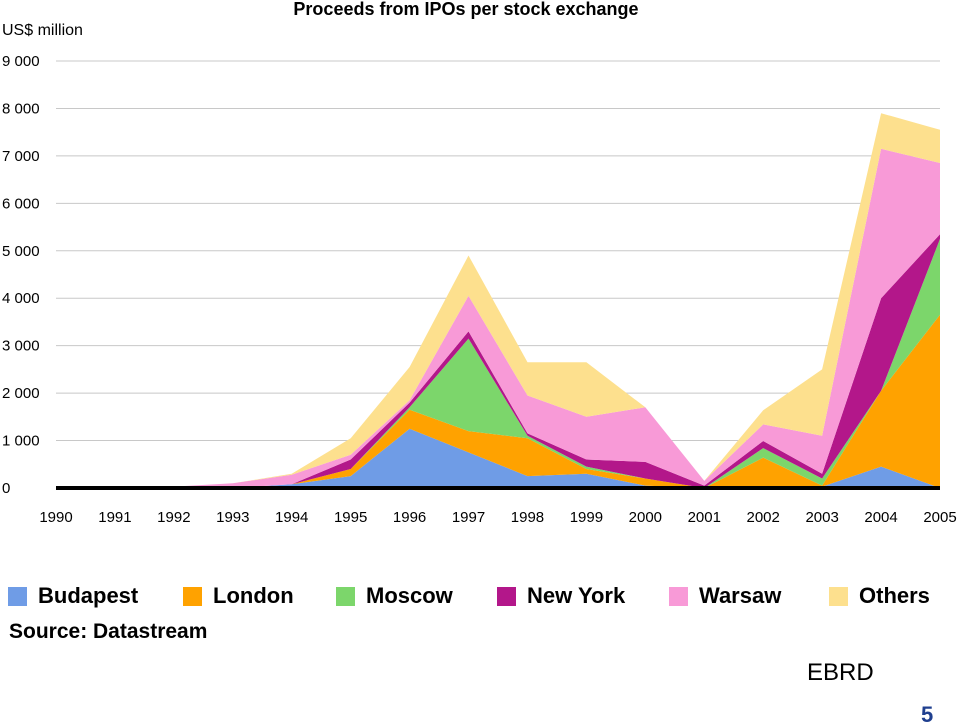 The width and height of the screenshot is (960, 728). I want to click on x-tick-label: 1991, so click(114, 517).